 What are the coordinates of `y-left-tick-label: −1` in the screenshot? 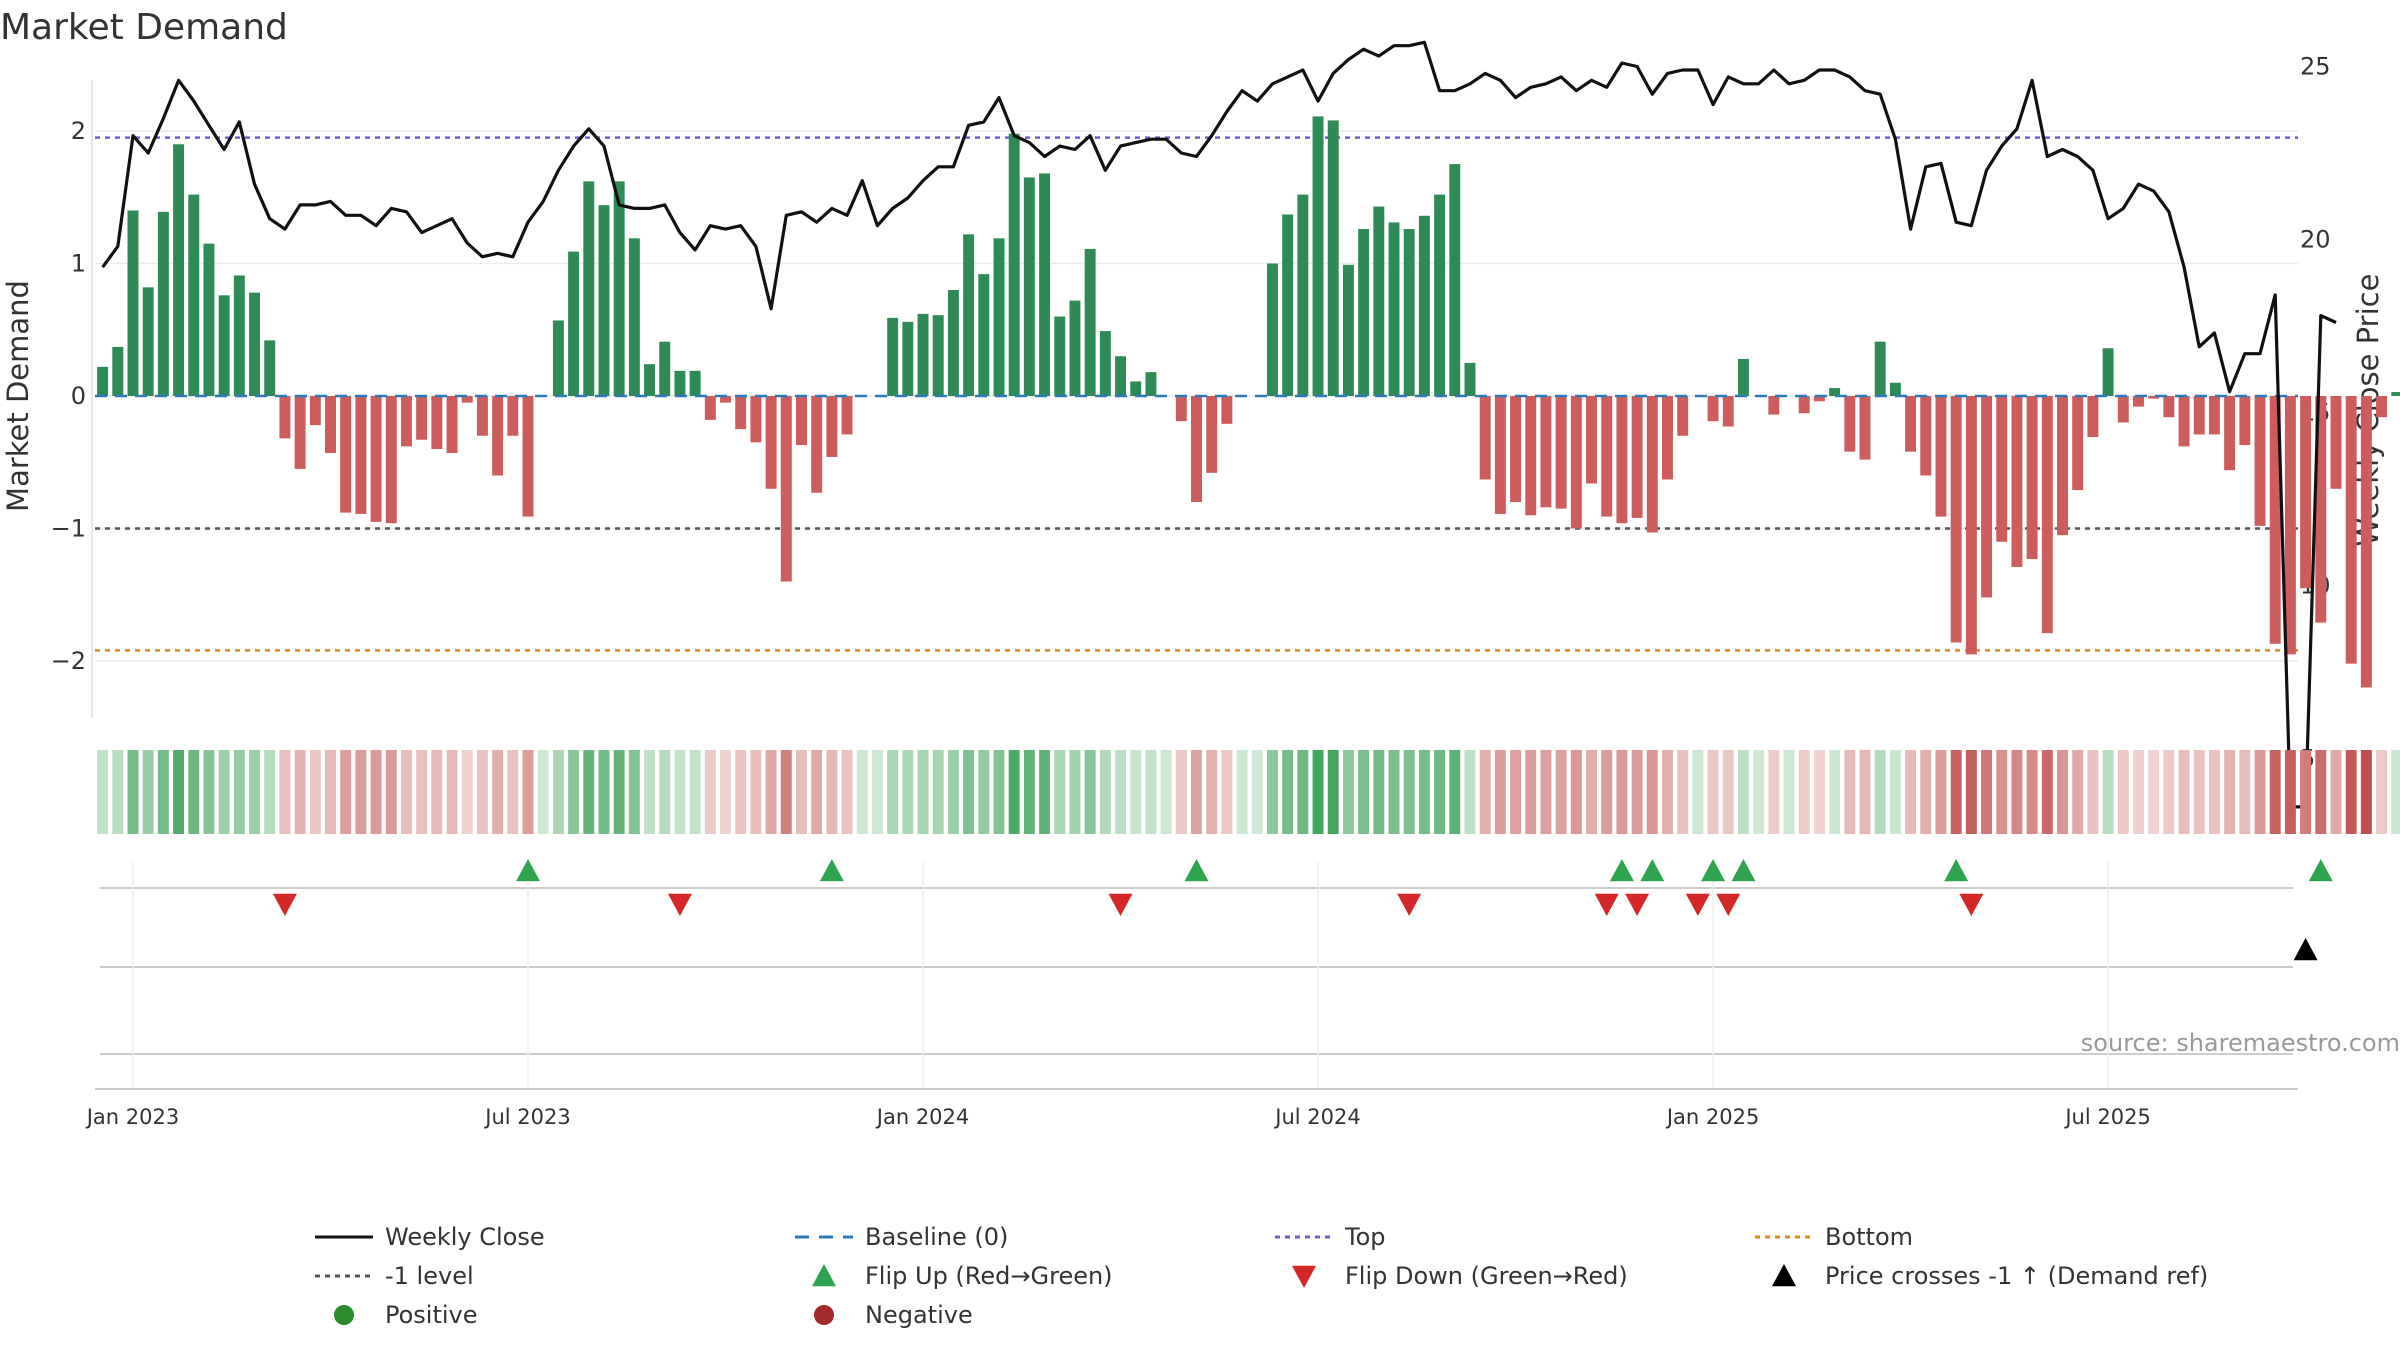 It's located at (68, 529).